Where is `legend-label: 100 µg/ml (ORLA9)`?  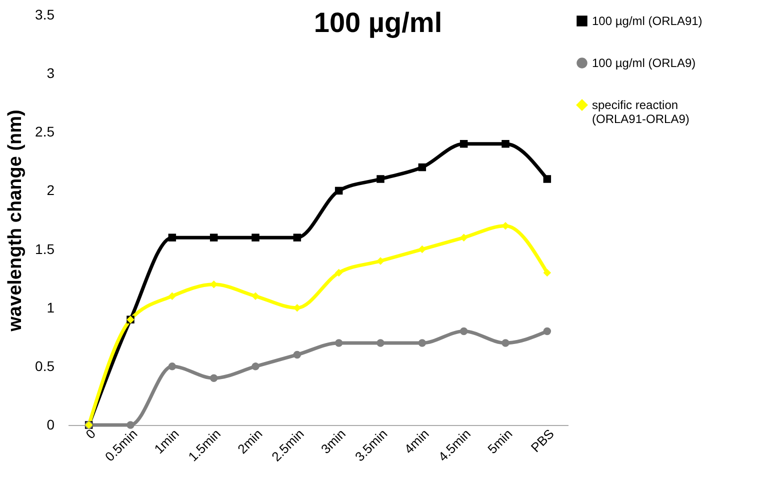 legend-label: 100 µg/ml (ORLA9) is located at coordinates (644, 63).